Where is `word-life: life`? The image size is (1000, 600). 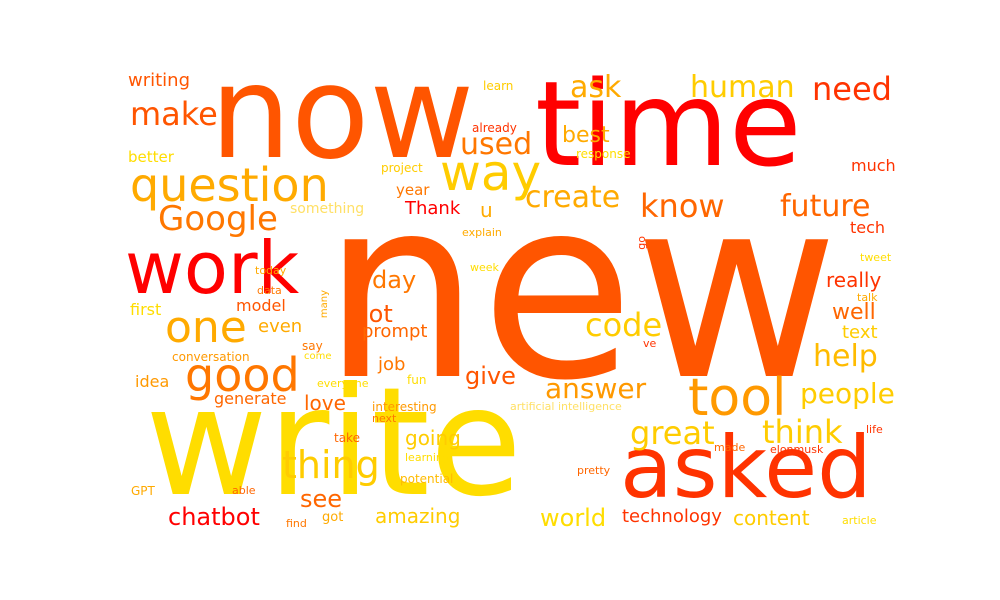
word-life: life is located at coordinates (874, 429).